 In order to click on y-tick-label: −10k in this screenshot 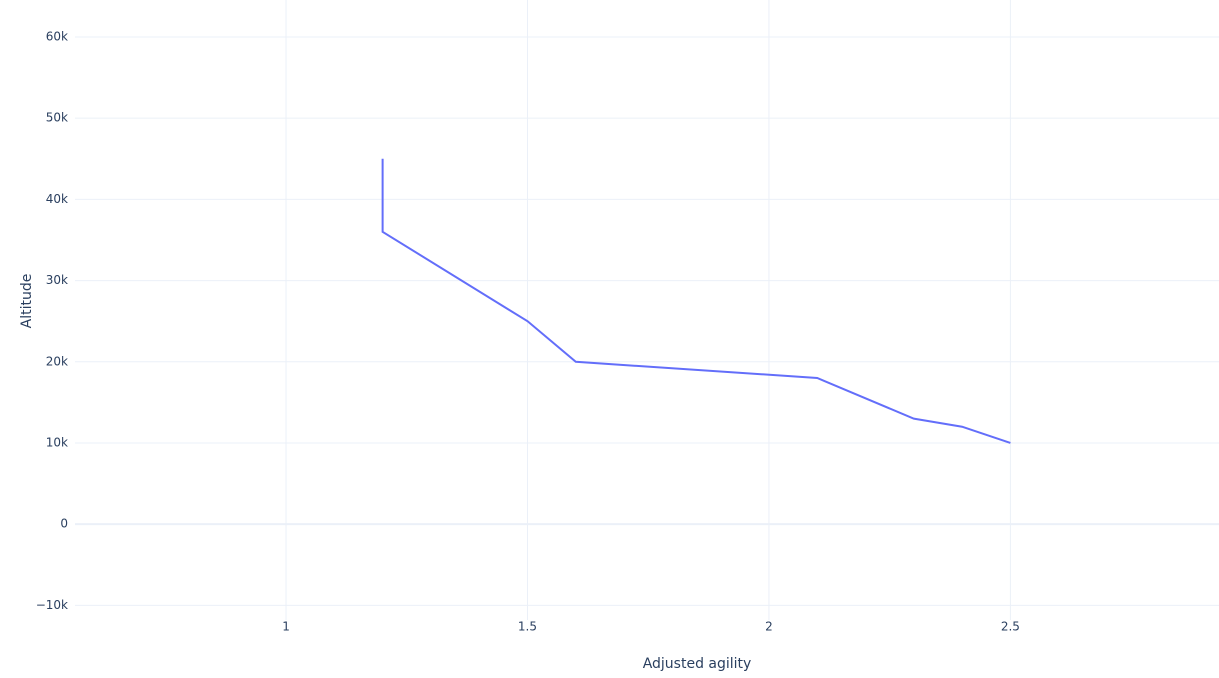, I will do `click(52, 605)`.